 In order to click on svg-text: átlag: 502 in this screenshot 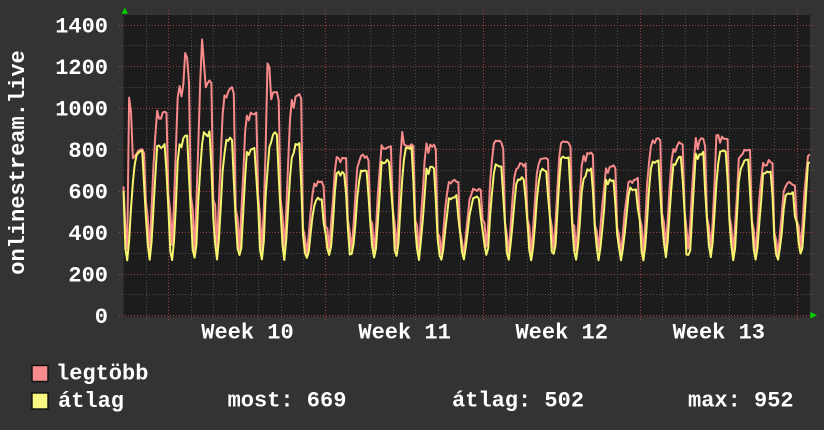, I will do `click(518, 401)`.